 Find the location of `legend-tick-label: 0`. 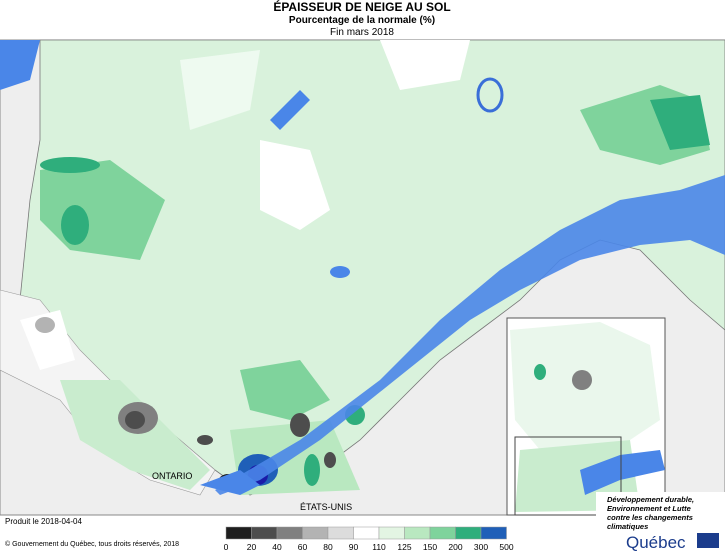

legend-tick-label: 0 is located at coordinates (226, 547).